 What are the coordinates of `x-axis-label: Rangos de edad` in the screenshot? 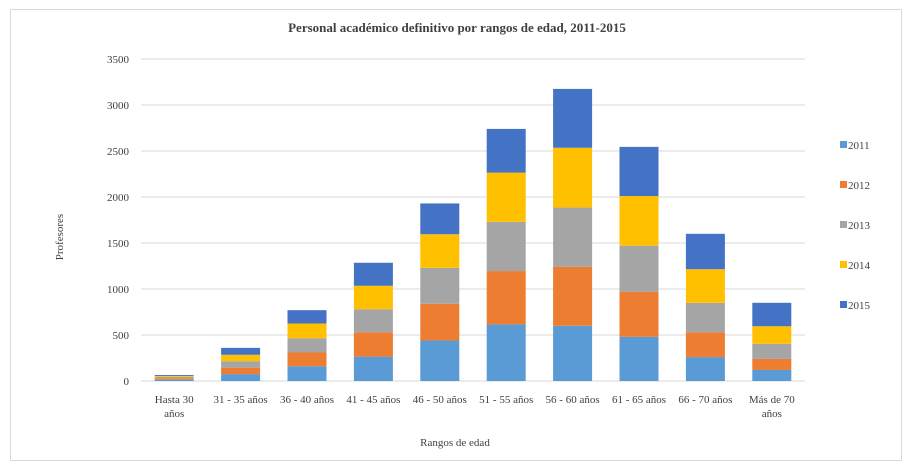 It's located at (455, 443).